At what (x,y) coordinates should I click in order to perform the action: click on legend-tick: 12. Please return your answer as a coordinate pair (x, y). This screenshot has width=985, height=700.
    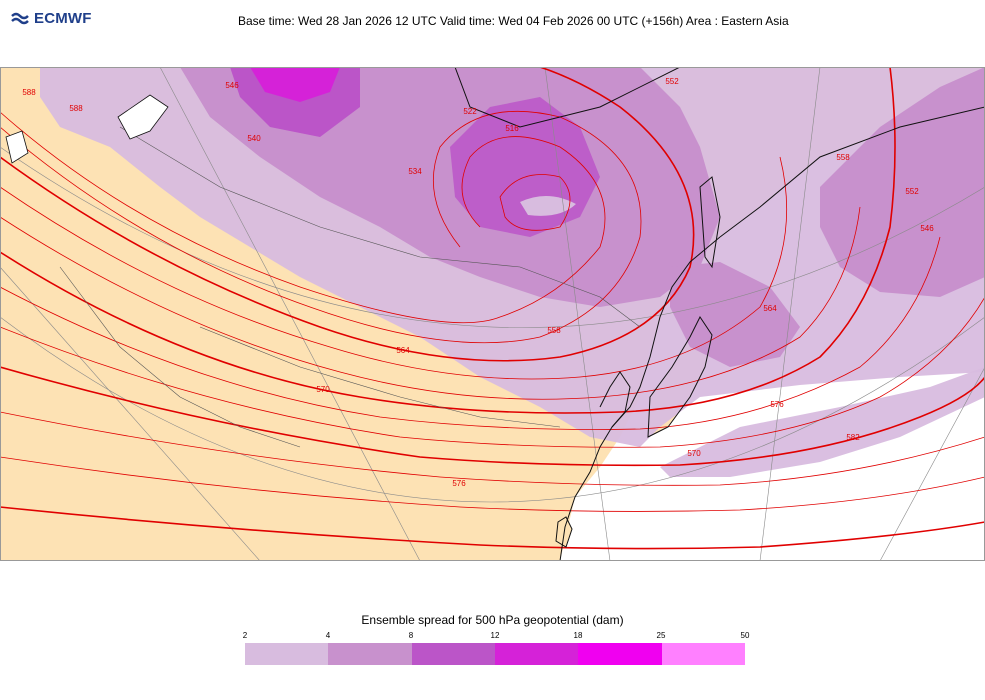
    Looking at the image, I should click on (495, 635).